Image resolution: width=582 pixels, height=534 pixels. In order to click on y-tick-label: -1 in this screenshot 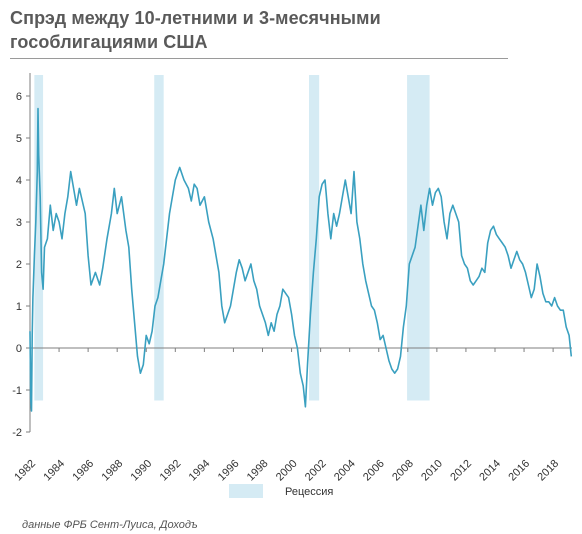, I will do `click(17, 391)`.